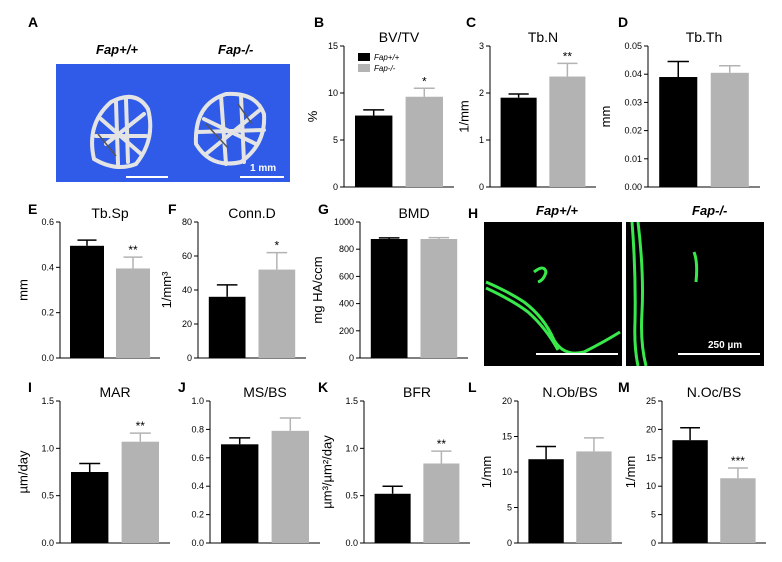 The image size is (782, 562). What do you see at coordinates (178, 130) in the screenshot?
I see `trabecular-bone-render` at bounding box center [178, 130].